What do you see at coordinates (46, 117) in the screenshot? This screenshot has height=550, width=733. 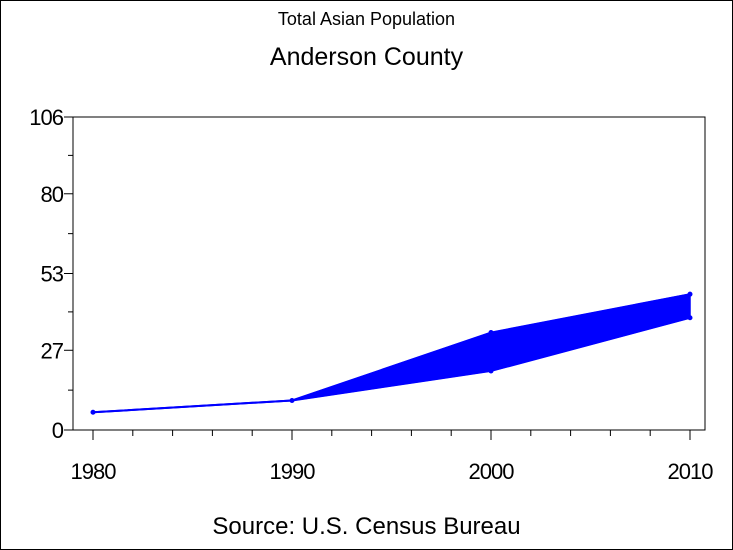 I see `y-tick-label: 106` at bounding box center [46, 117].